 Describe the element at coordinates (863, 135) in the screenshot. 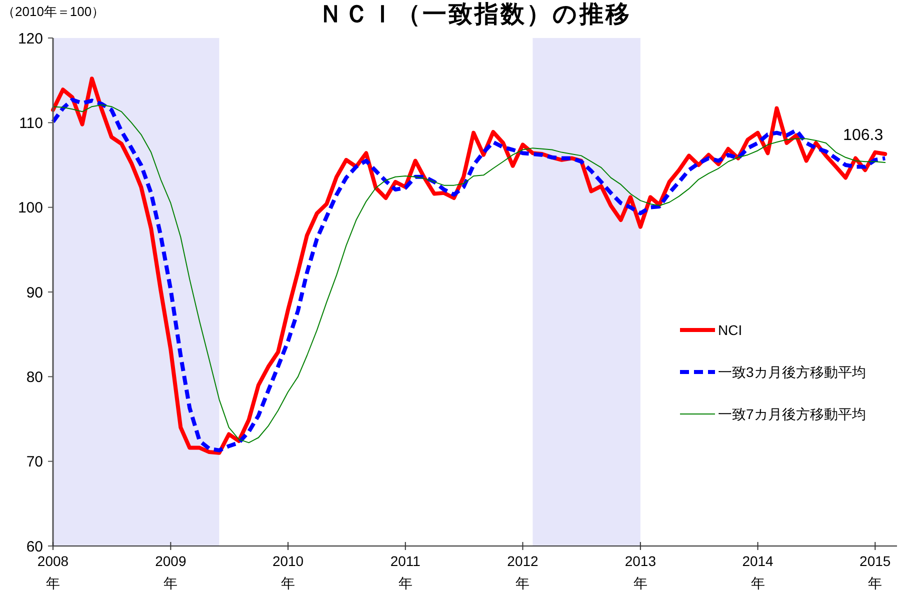

I see `annotation: 106.3` at that location.